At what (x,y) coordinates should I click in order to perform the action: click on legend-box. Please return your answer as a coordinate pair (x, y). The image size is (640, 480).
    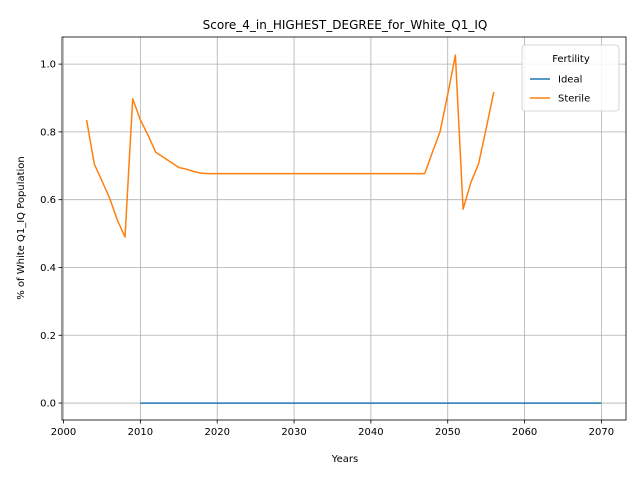
    Looking at the image, I should click on (570, 78).